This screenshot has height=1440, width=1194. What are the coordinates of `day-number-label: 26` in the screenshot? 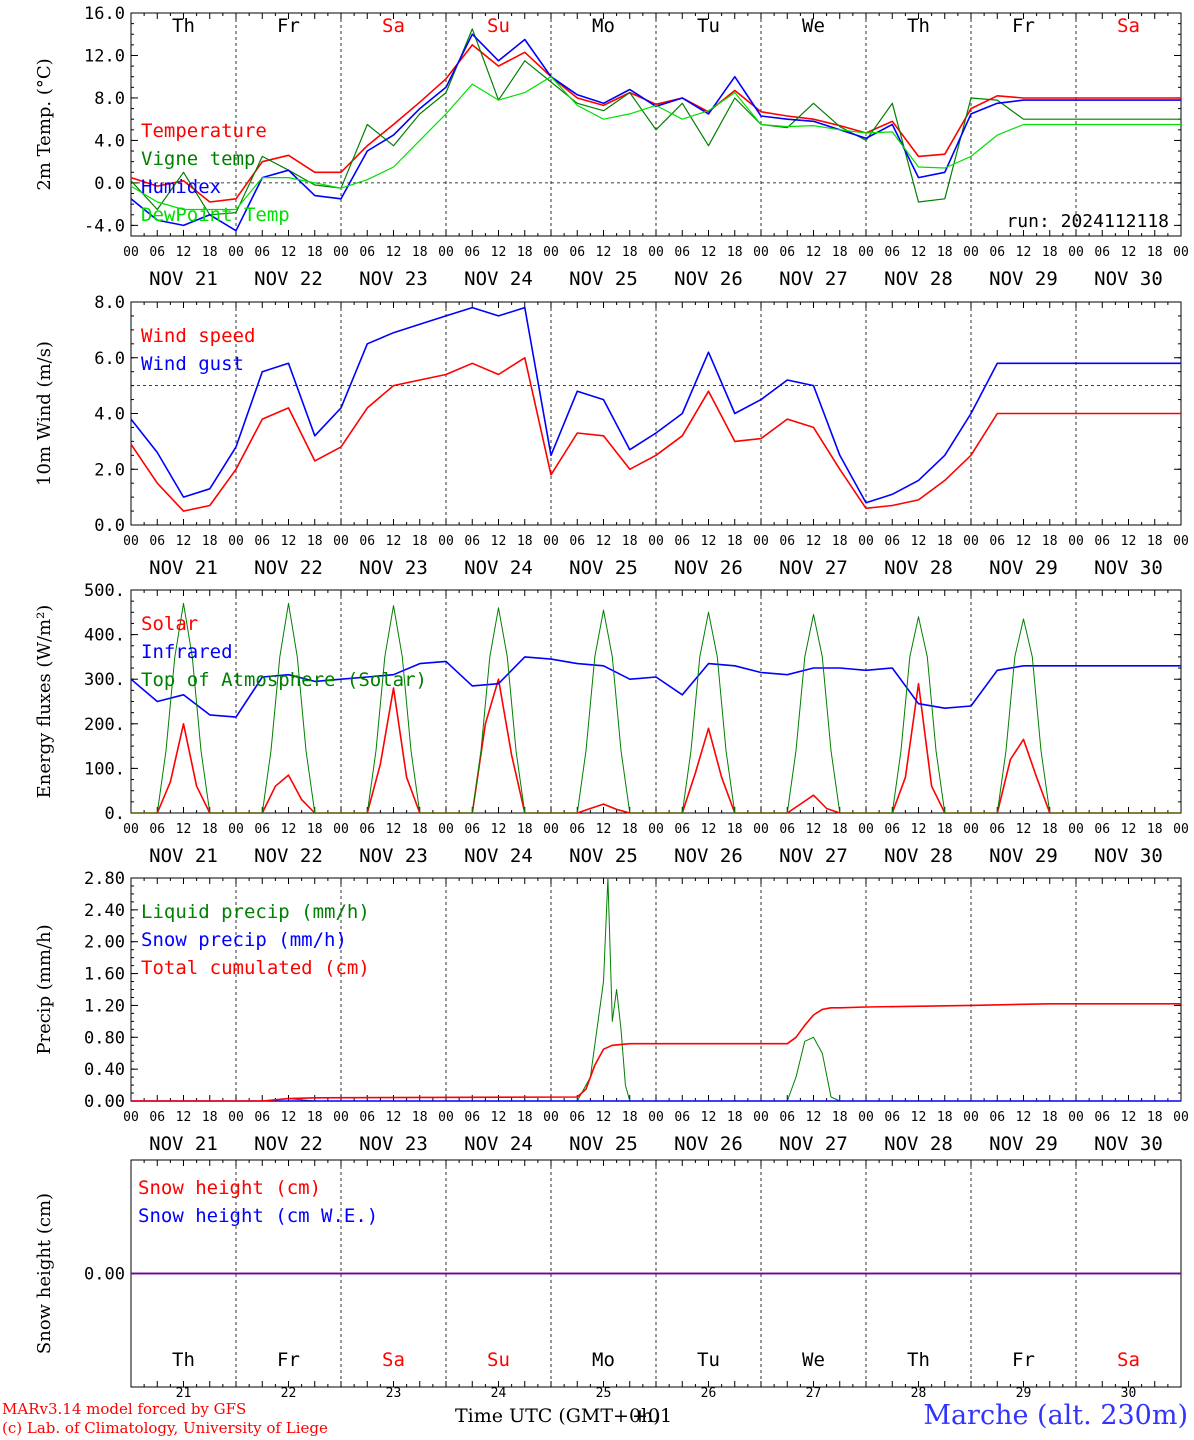 It's located at (709, 1393).